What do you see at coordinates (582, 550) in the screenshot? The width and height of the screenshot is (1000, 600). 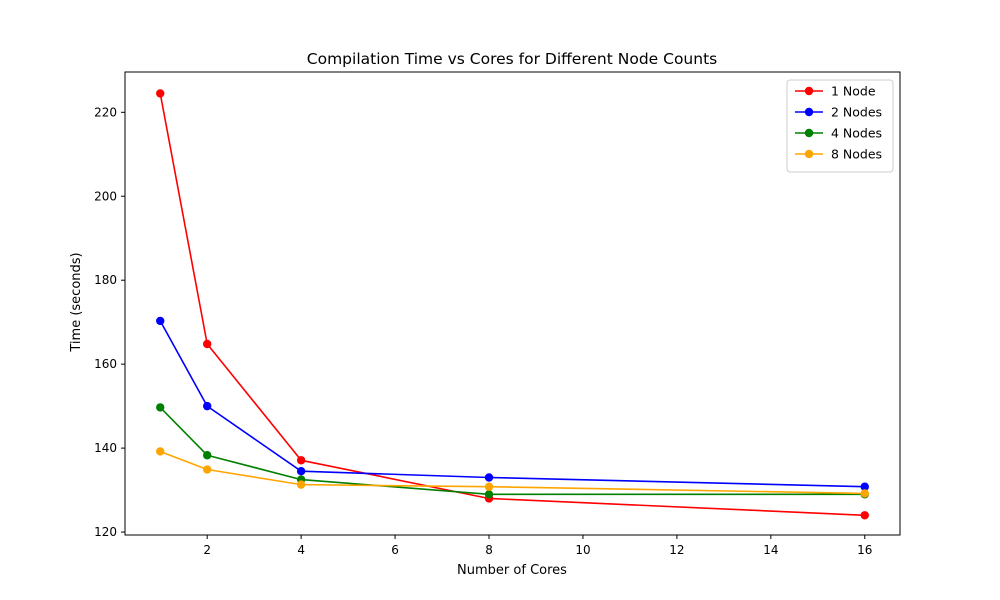 I see `x-tick-label: 10` at bounding box center [582, 550].